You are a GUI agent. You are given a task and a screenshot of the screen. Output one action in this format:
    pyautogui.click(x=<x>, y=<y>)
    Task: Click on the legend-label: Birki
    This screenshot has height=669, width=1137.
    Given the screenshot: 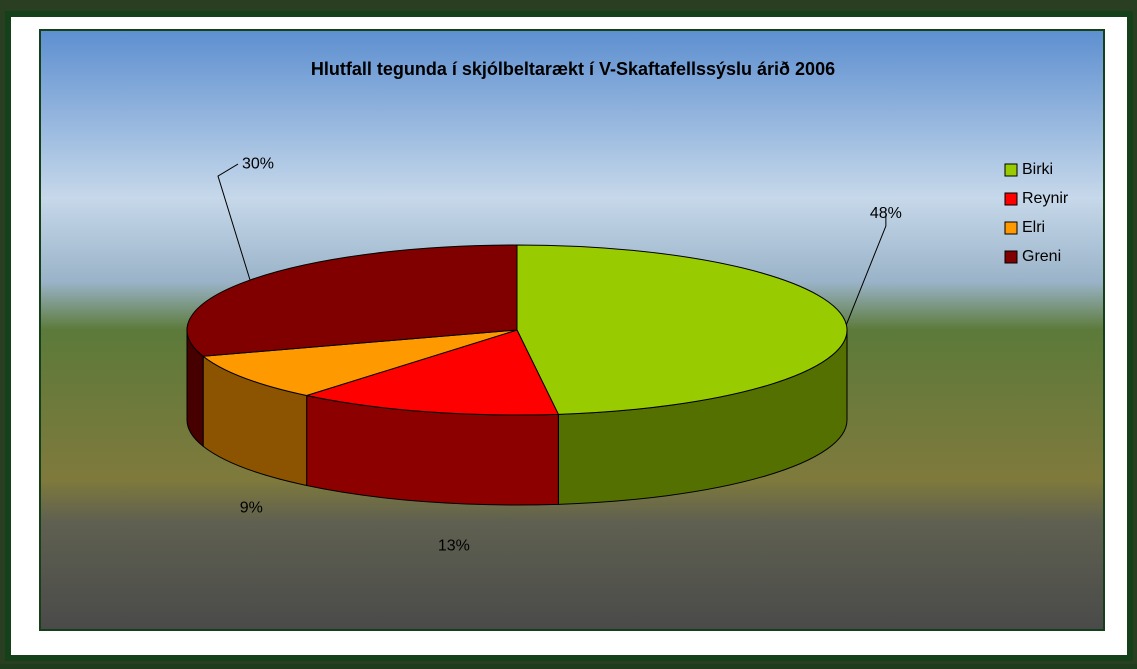 What is the action you would take?
    pyautogui.click(x=1037, y=169)
    